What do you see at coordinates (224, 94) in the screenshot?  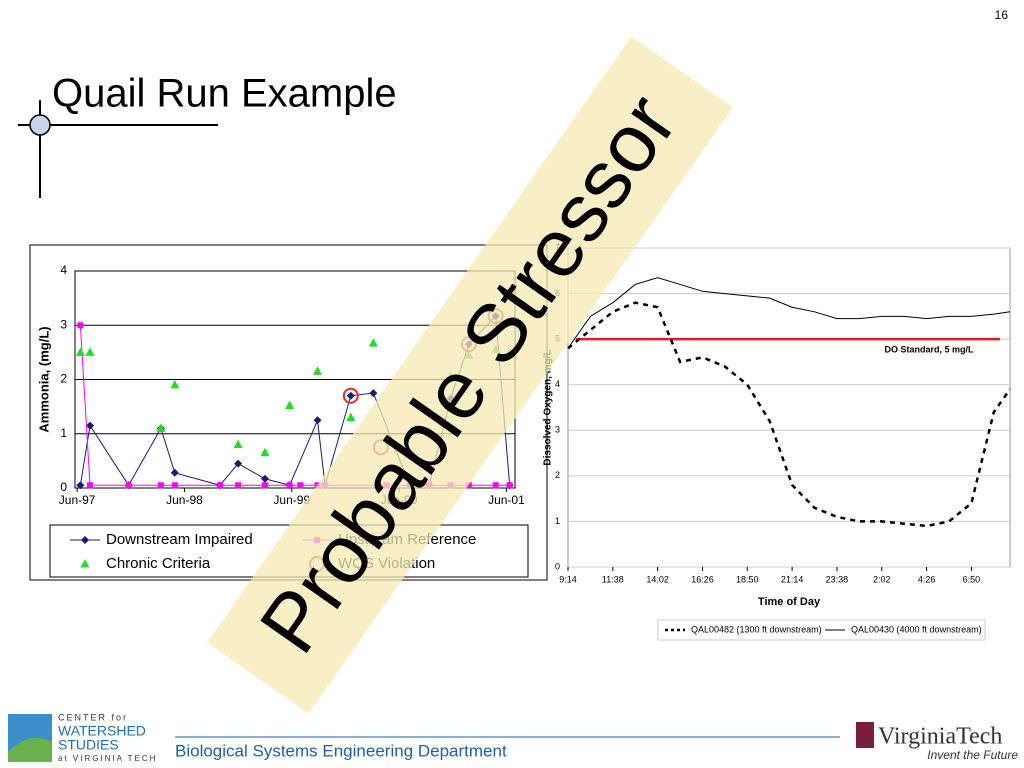 I see `slide-title: Quail Run Example` at bounding box center [224, 94].